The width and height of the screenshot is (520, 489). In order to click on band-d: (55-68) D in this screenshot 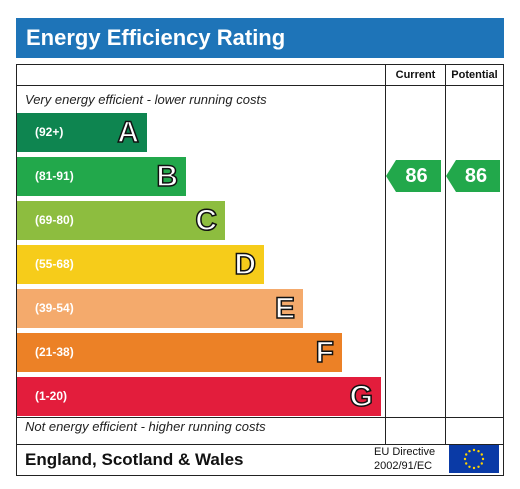, I will do `click(140, 264)`.